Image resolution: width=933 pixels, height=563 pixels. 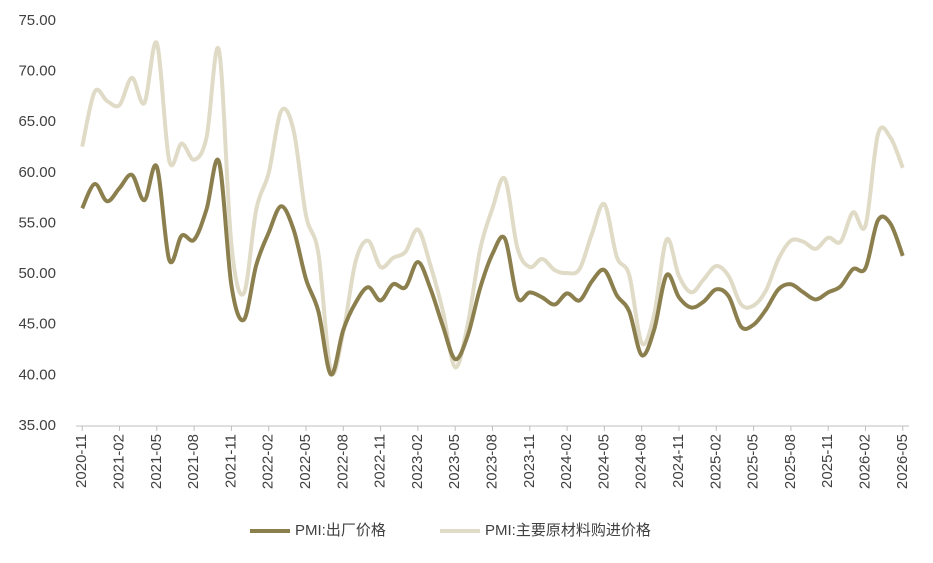 What do you see at coordinates (603, 461) in the screenshot?
I see `x-tick-label: 2024-05` at bounding box center [603, 461].